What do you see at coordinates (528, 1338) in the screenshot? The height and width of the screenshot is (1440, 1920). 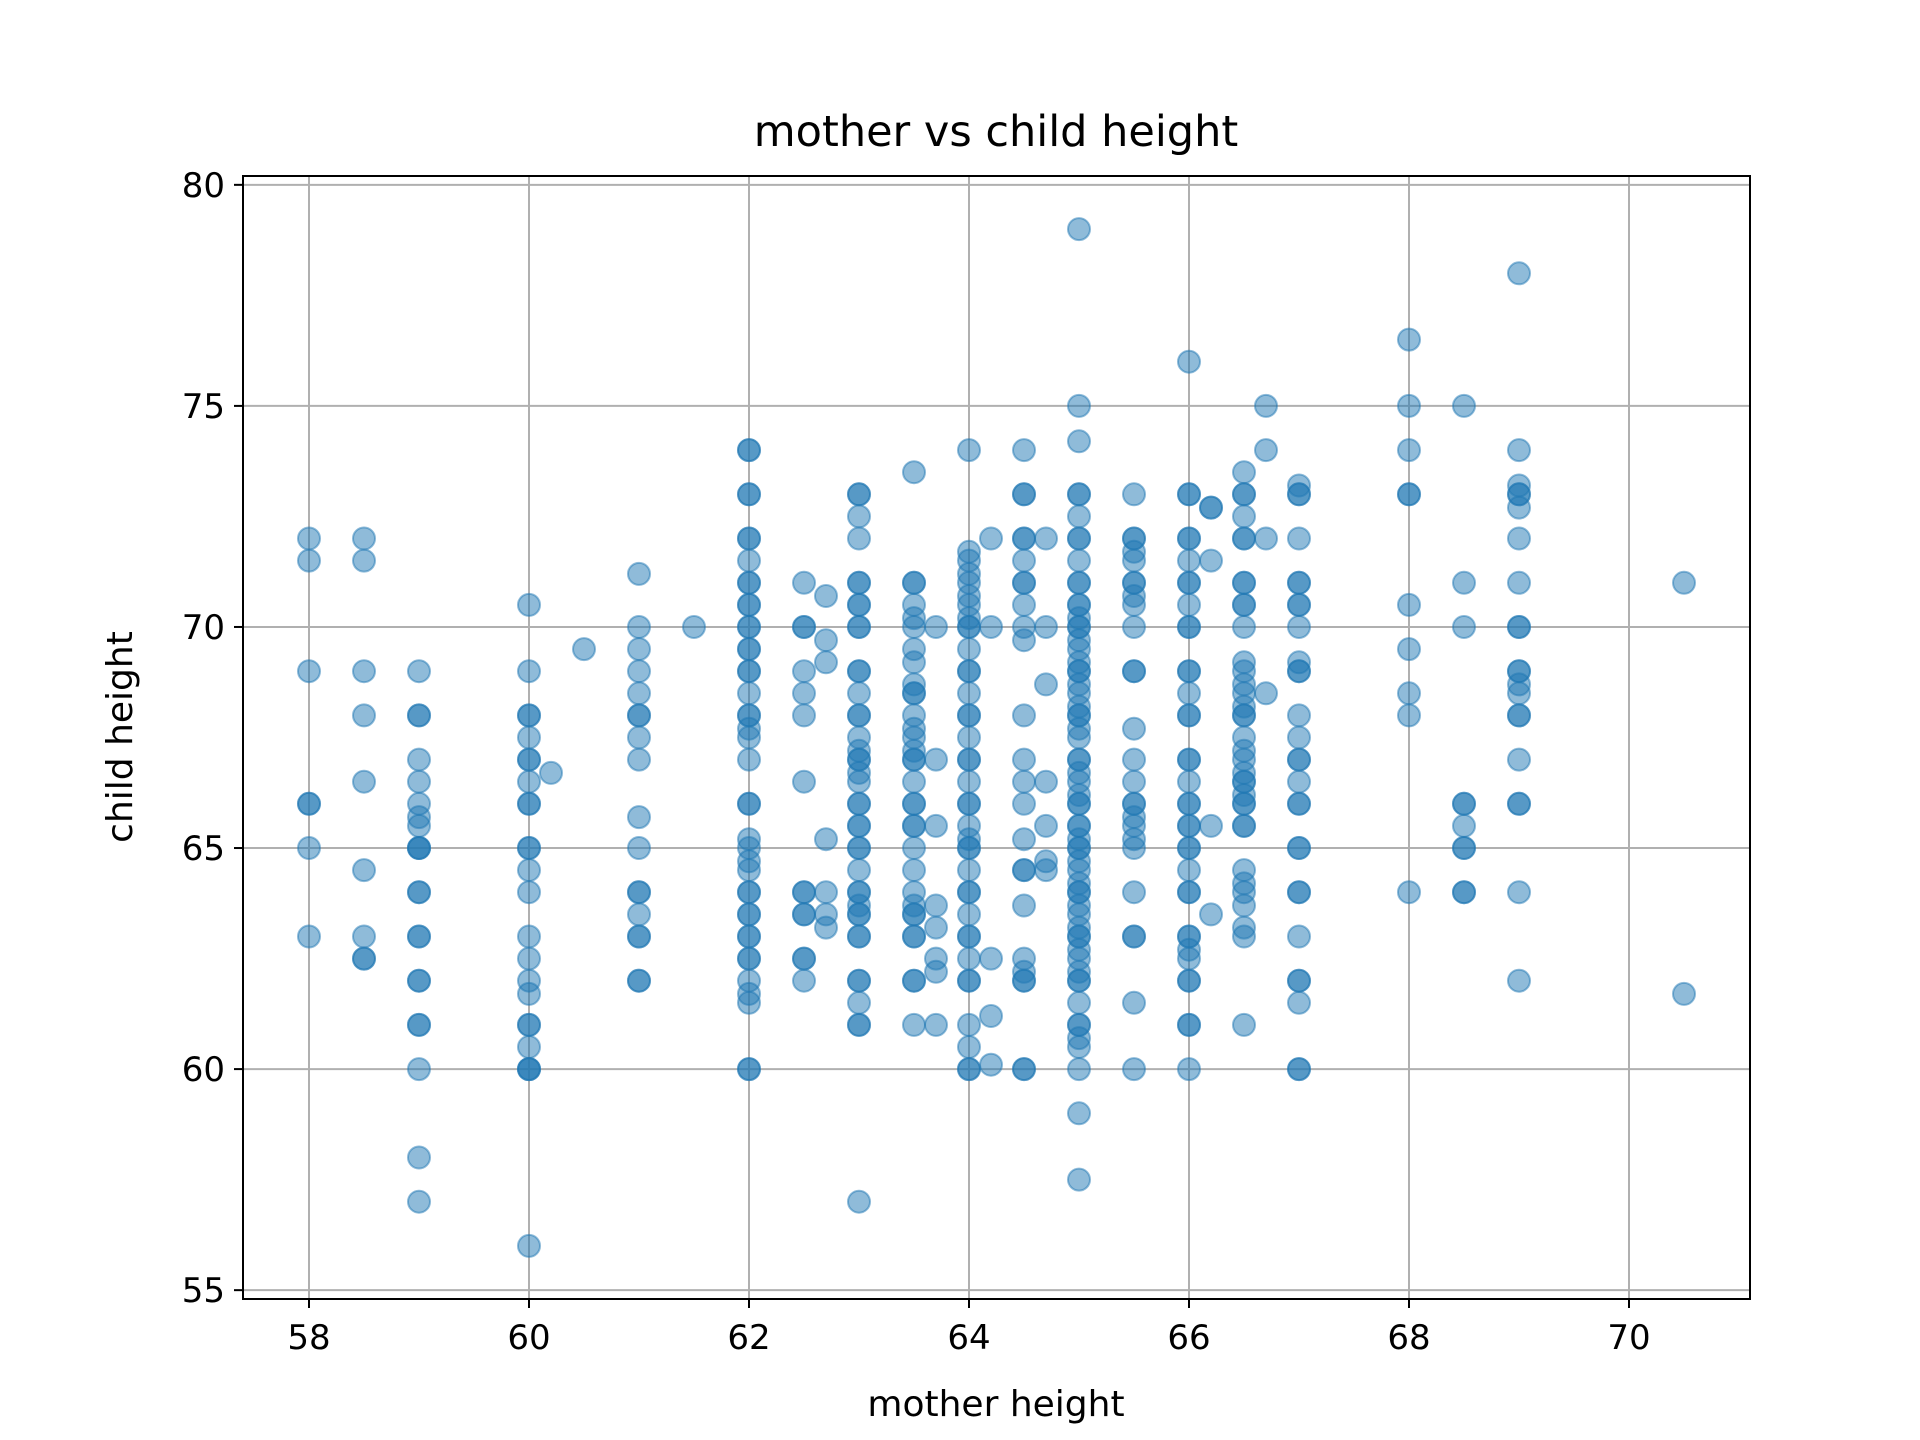 I see `x-tick-label: 60` at bounding box center [528, 1338].